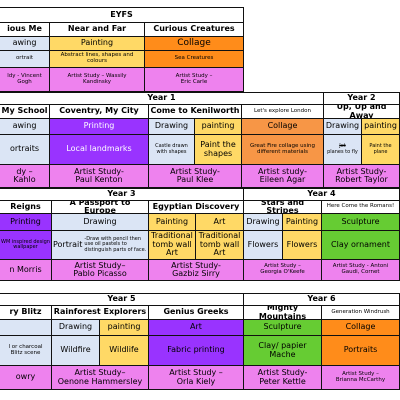 The image size is (400, 400). I want to click on y3-row2-c: Traditional tomb wall Art, so click(172, 245).